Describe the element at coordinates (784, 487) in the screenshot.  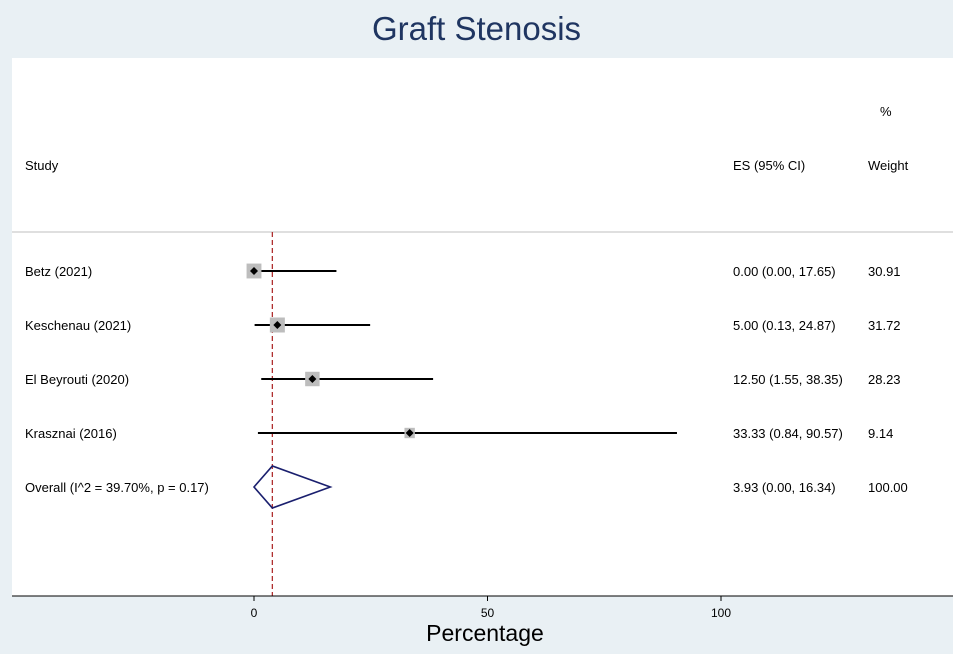
I see `overall-es-label: 3.93 (0.00, 16.34)` at that location.